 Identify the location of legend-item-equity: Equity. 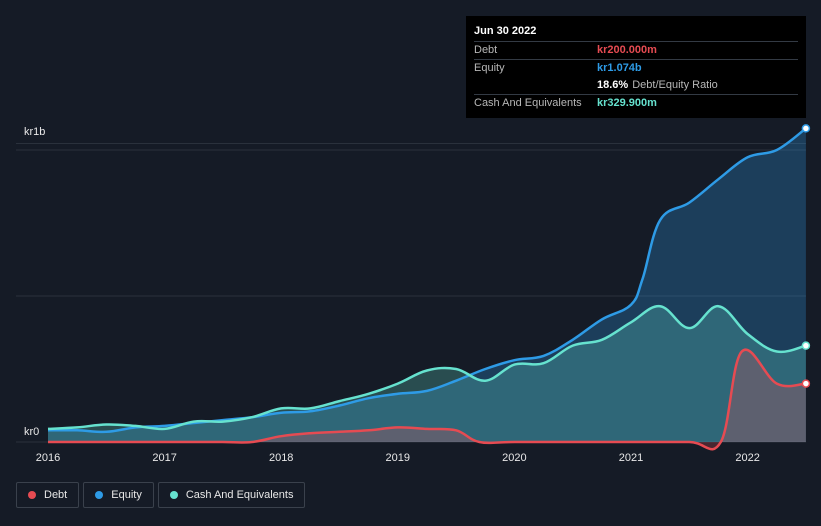
(118, 495).